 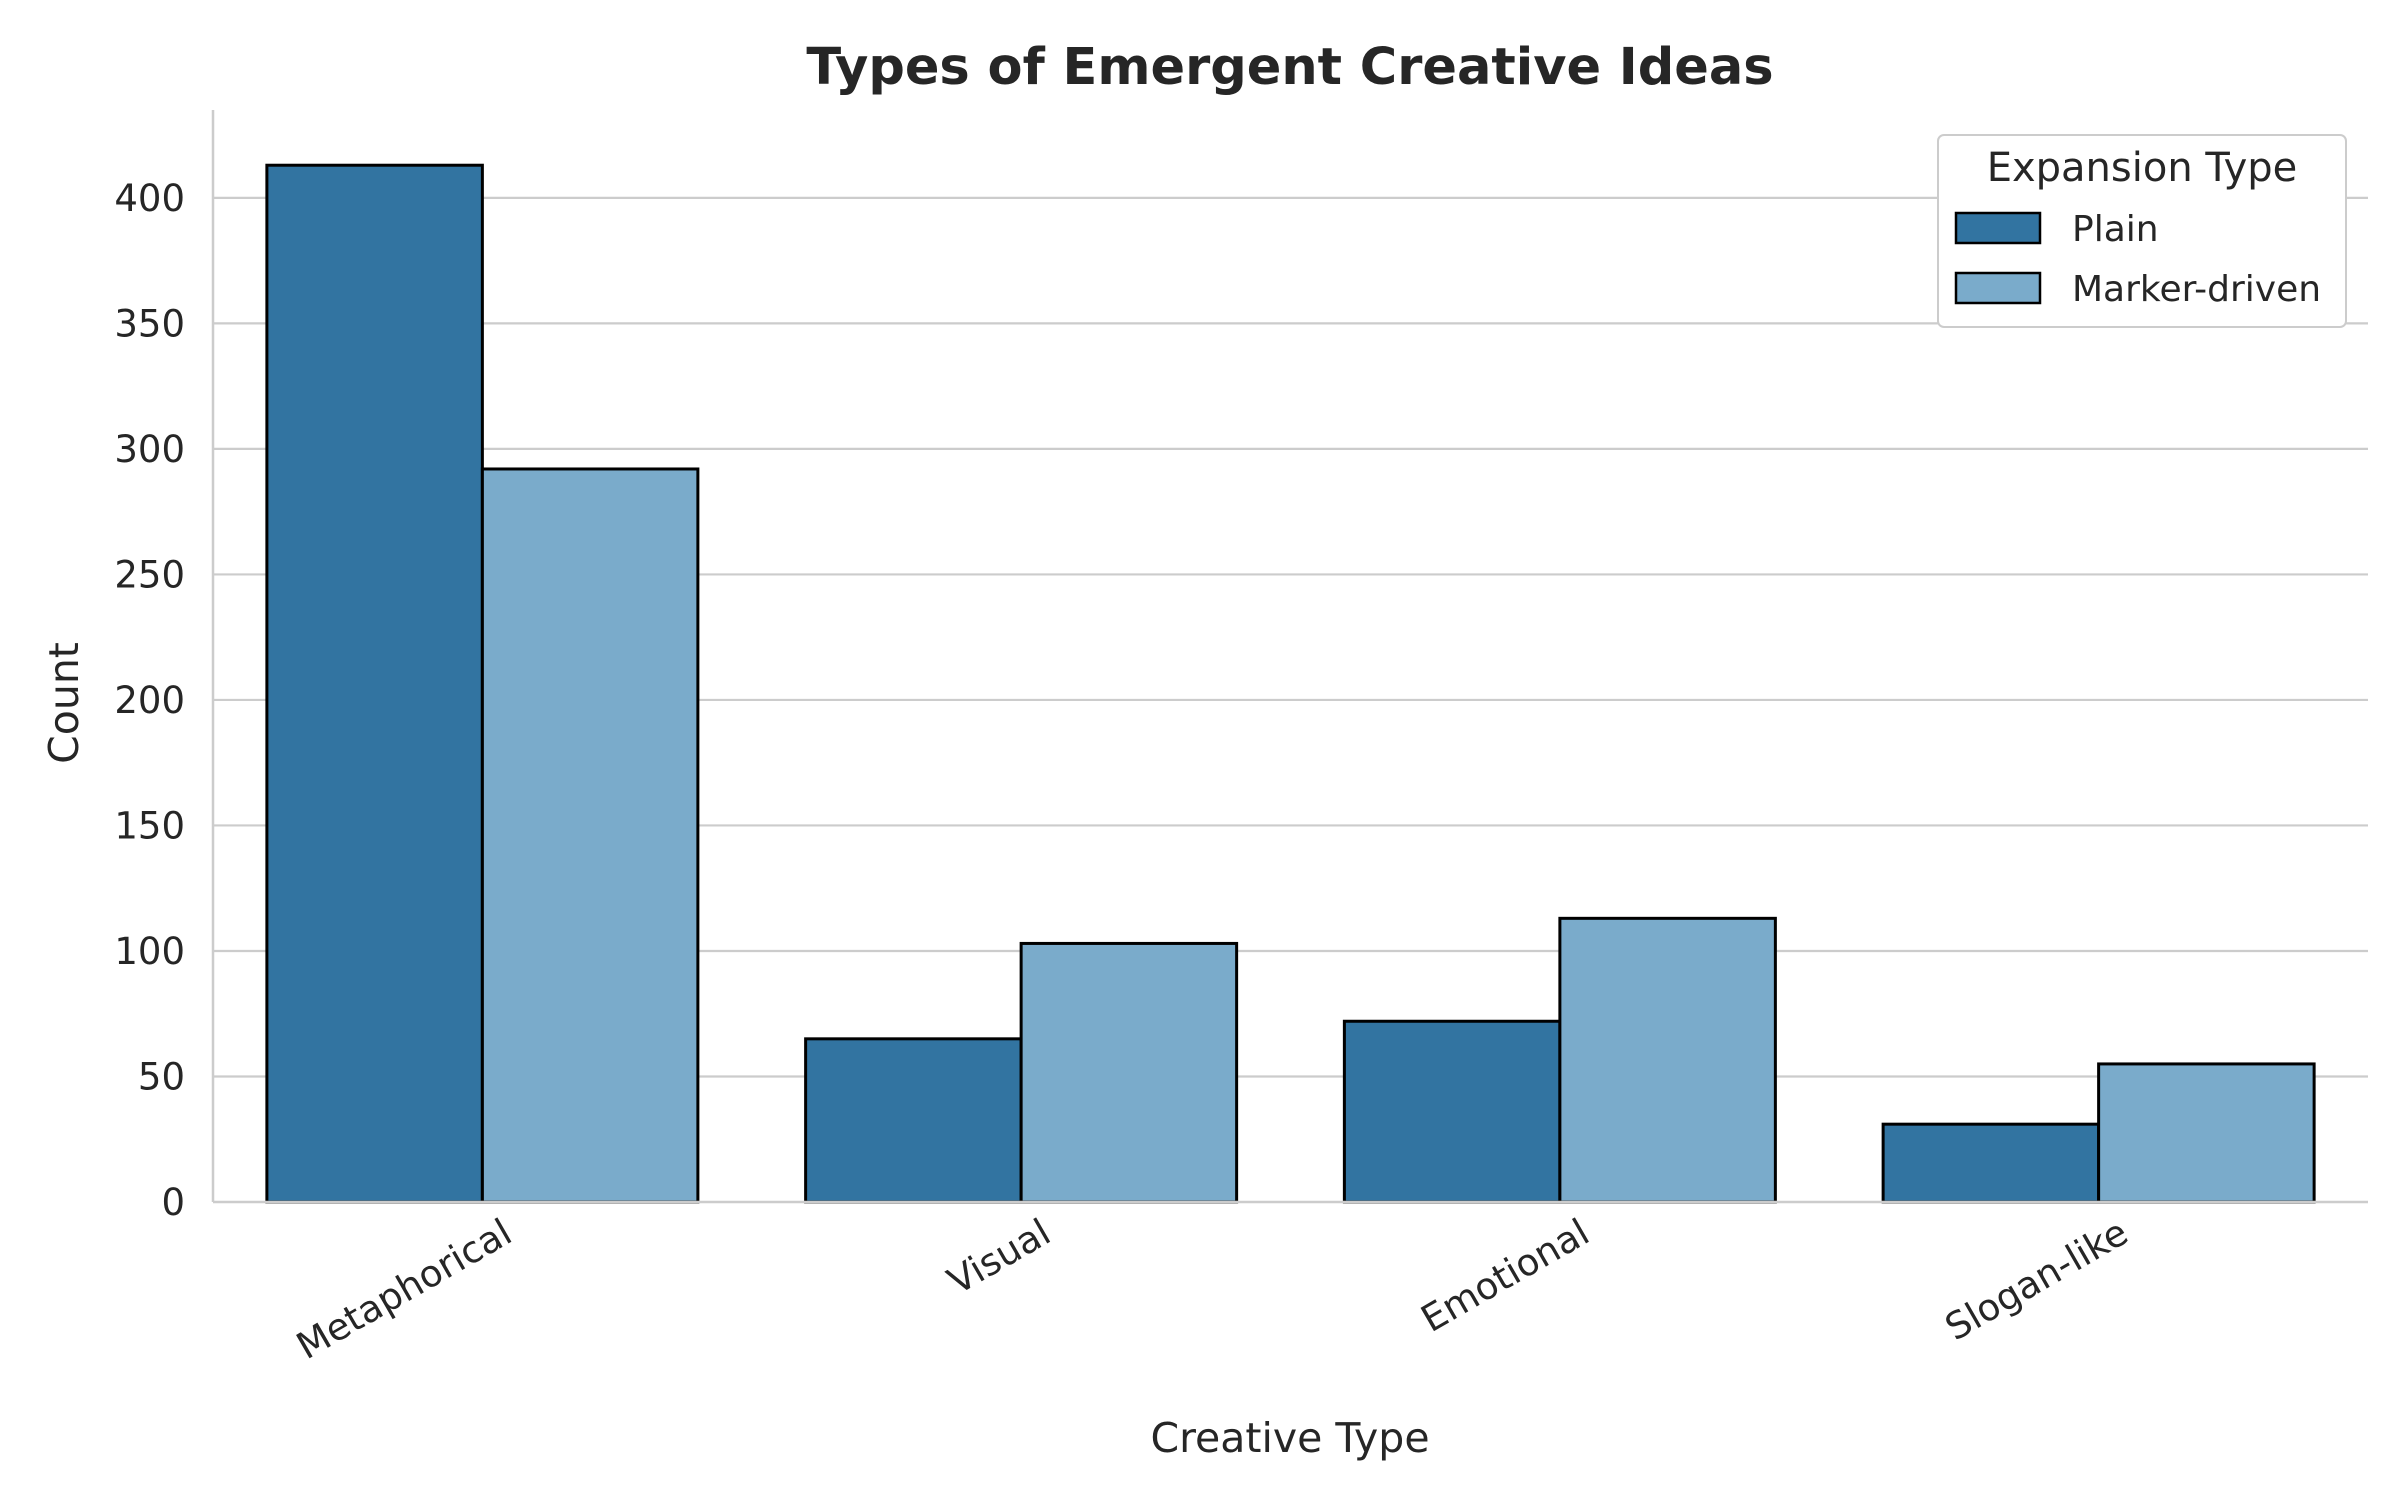 What do you see at coordinates (2196, 289) in the screenshot?
I see `legend-label: Marker-driven` at bounding box center [2196, 289].